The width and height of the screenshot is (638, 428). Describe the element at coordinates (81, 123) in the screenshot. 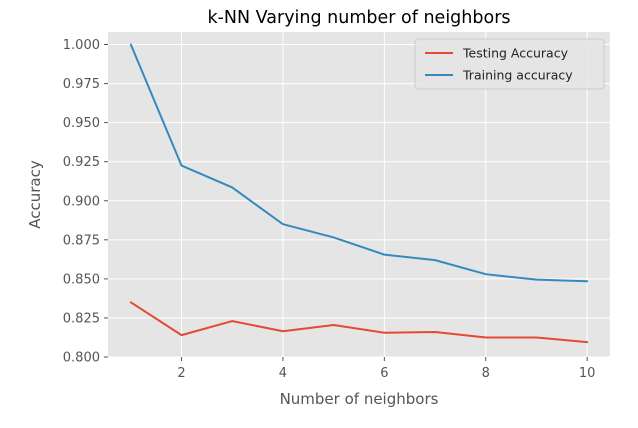

I see `y-tick-label: 0.950` at that location.